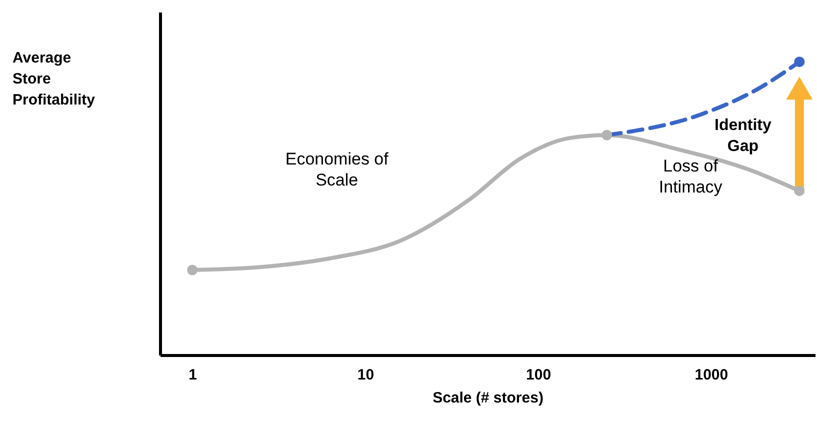 This screenshot has width=817, height=428. Describe the element at coordinates (743, 136) in the screenshot. I see `annotation: Identity Gap` at that location.